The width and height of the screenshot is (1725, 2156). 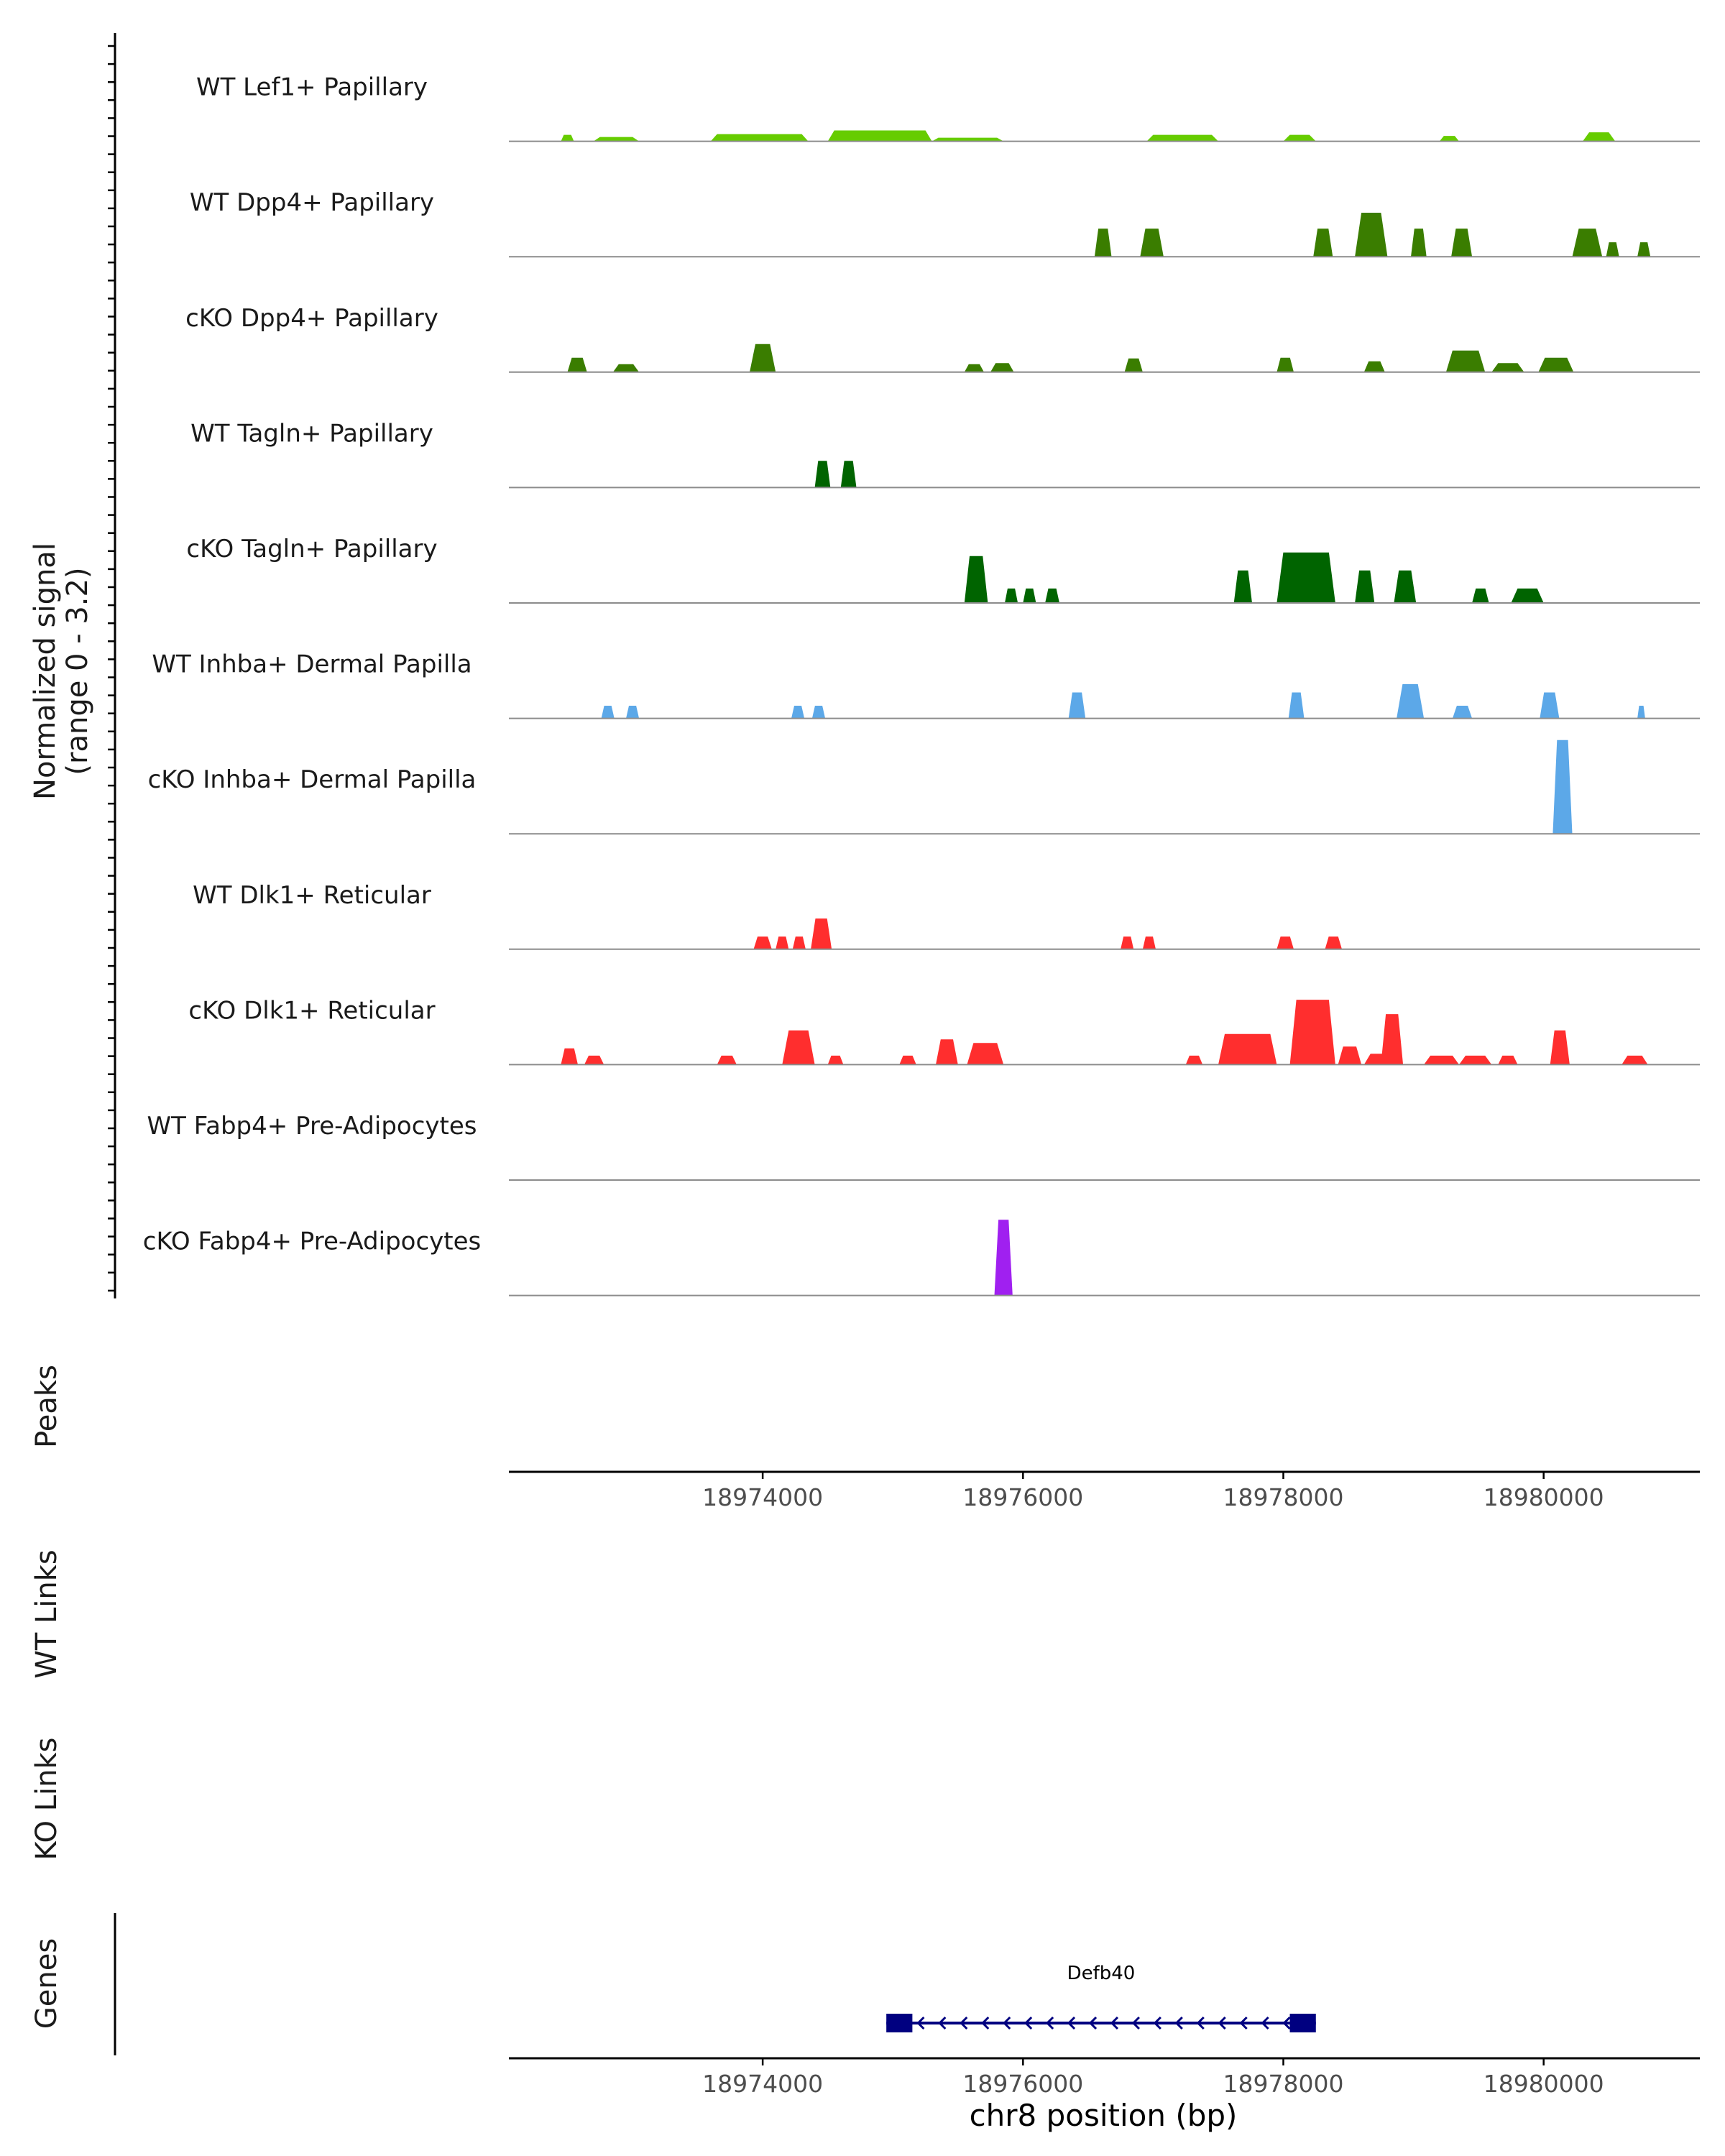 What do you see at coordinates (1101, 1973) in the screenshot?
I see `gene-name: Defb40` at bounding box center [1101, 1973].